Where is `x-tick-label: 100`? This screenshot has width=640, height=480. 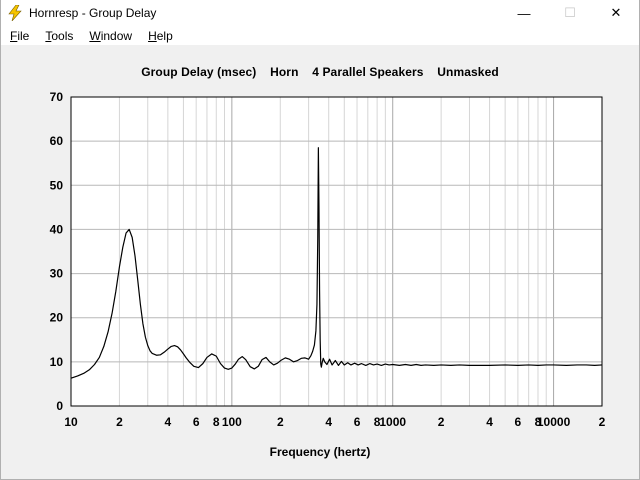
x-tick-label: 100 is located at coordinates (232, 422).